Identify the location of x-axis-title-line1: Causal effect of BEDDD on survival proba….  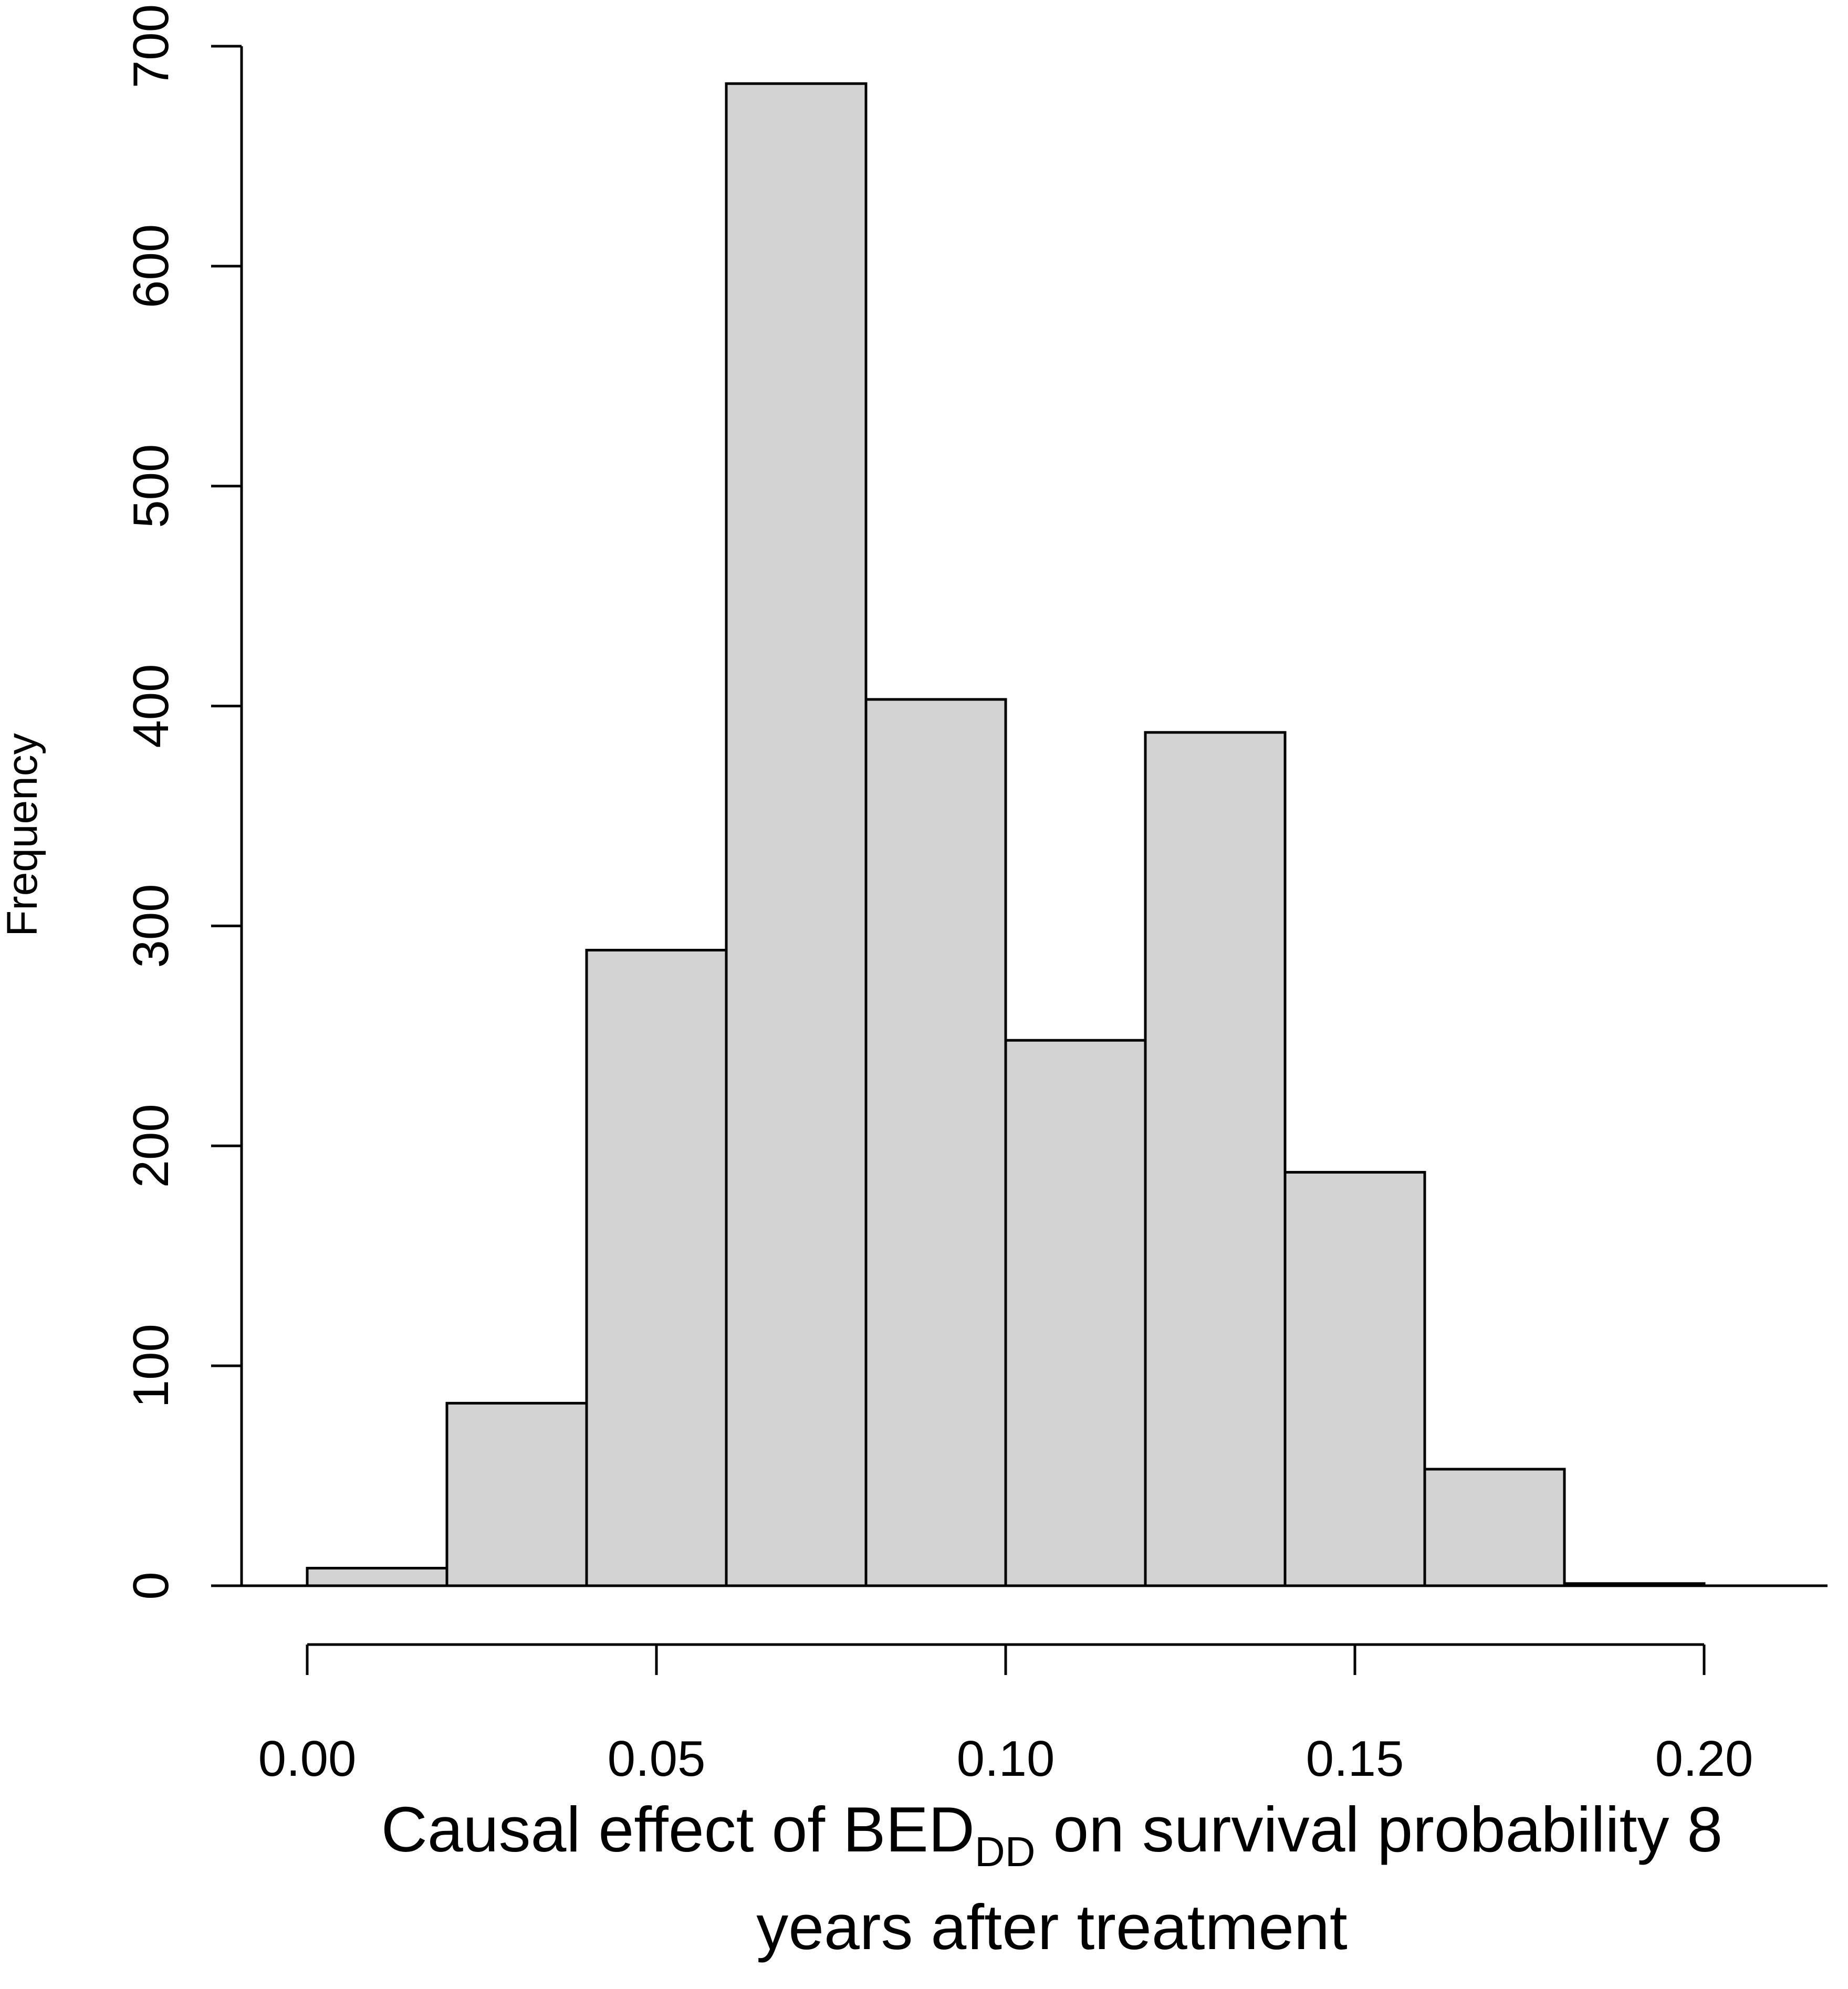
(1052, 1834).